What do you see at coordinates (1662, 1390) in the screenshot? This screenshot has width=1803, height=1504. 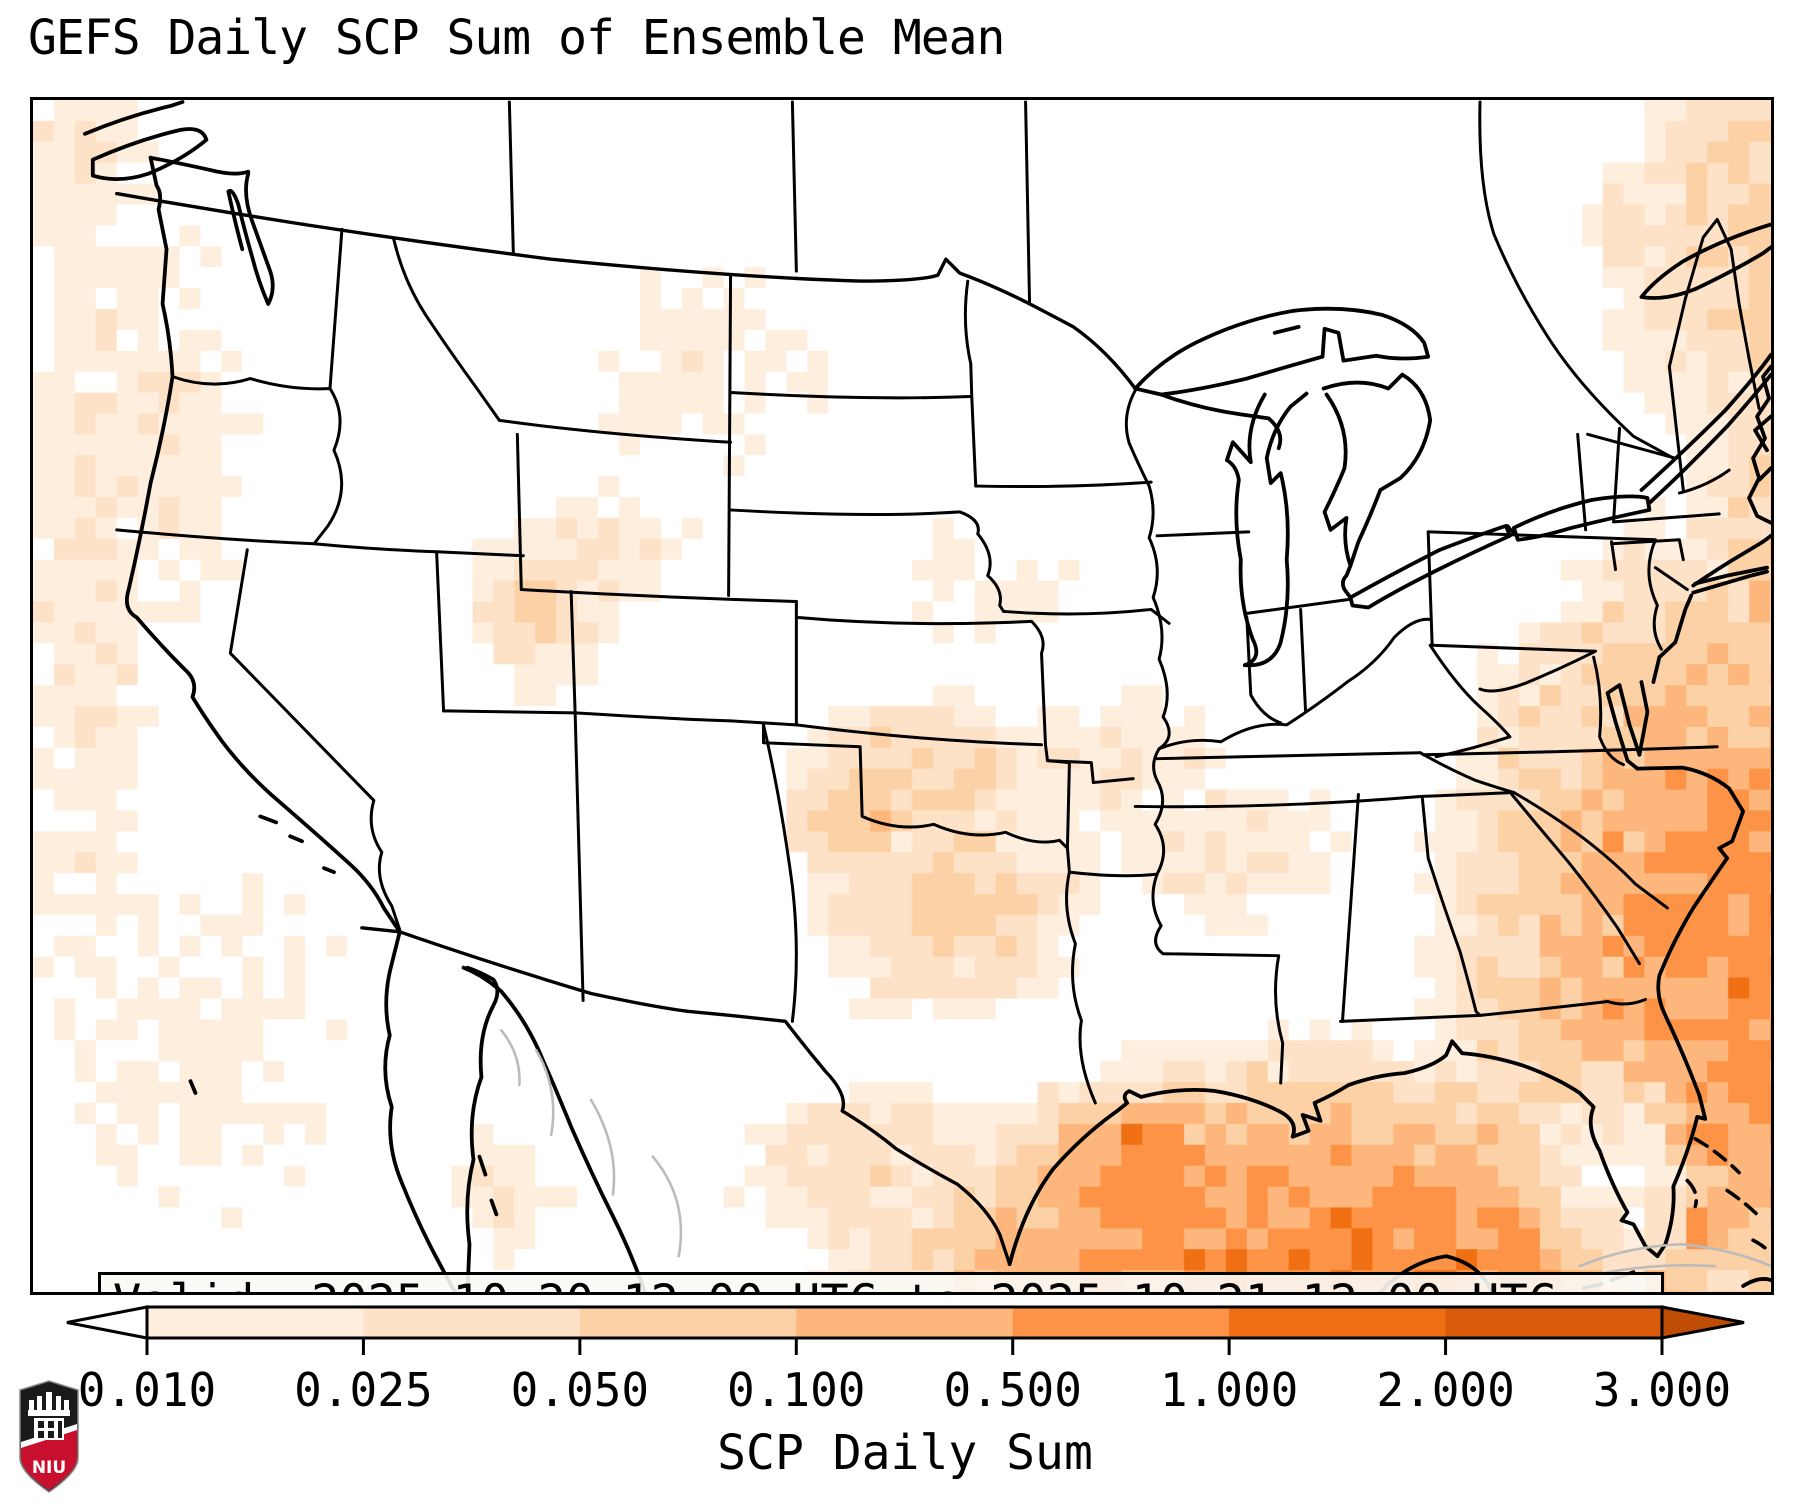 I see `colorbar-tick-label: 3.000` at bounding box center [1662, 1390].